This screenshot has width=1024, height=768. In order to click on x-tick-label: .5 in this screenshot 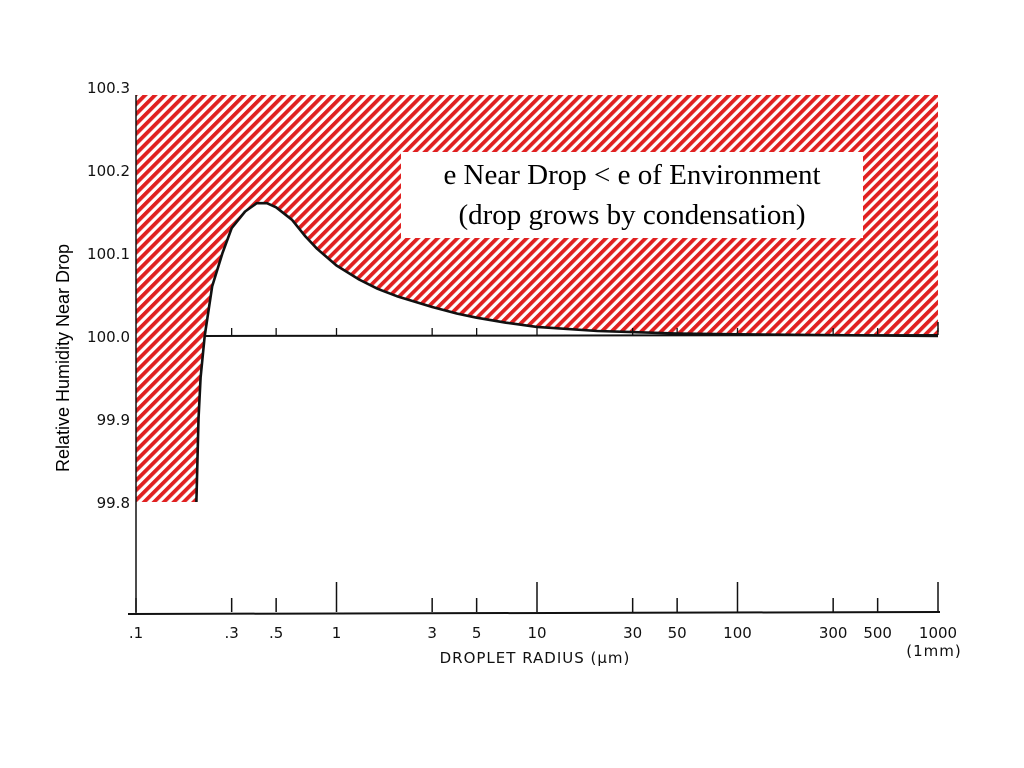, I will do `click(276, 633)`.